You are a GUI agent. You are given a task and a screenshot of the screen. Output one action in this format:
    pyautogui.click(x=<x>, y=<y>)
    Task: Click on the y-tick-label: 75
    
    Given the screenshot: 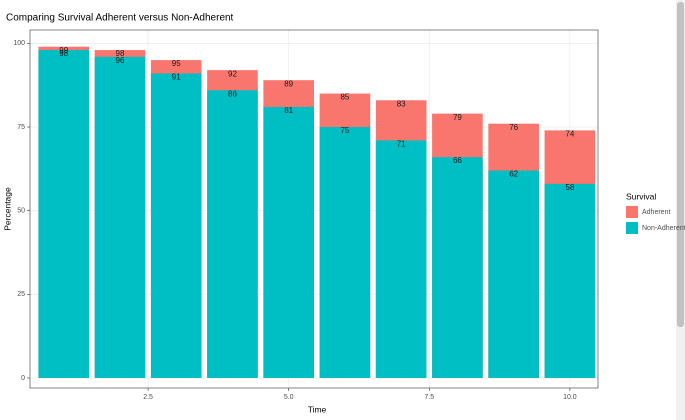 What is the action you would take?
    pyautogui.click(x=21, y=127)
    